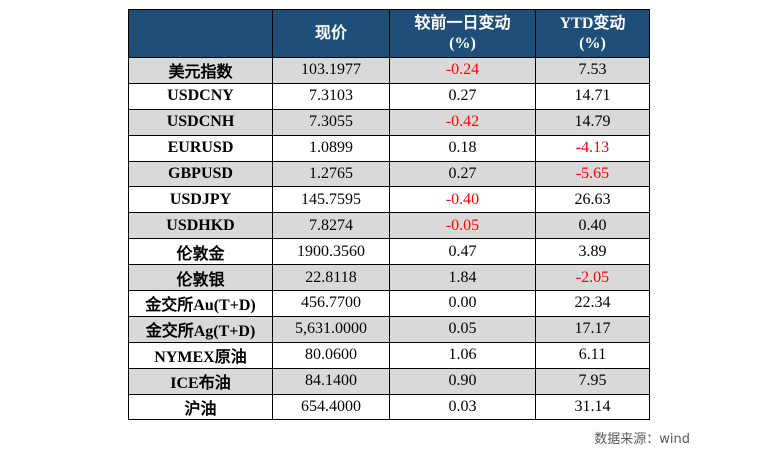 The height and width of the screenshot is (452, 780). What do you see at coordinates (592, 355) in the screenshot?
I see `ytd-change-cell: 6.11` at bounding box center [592, 355].